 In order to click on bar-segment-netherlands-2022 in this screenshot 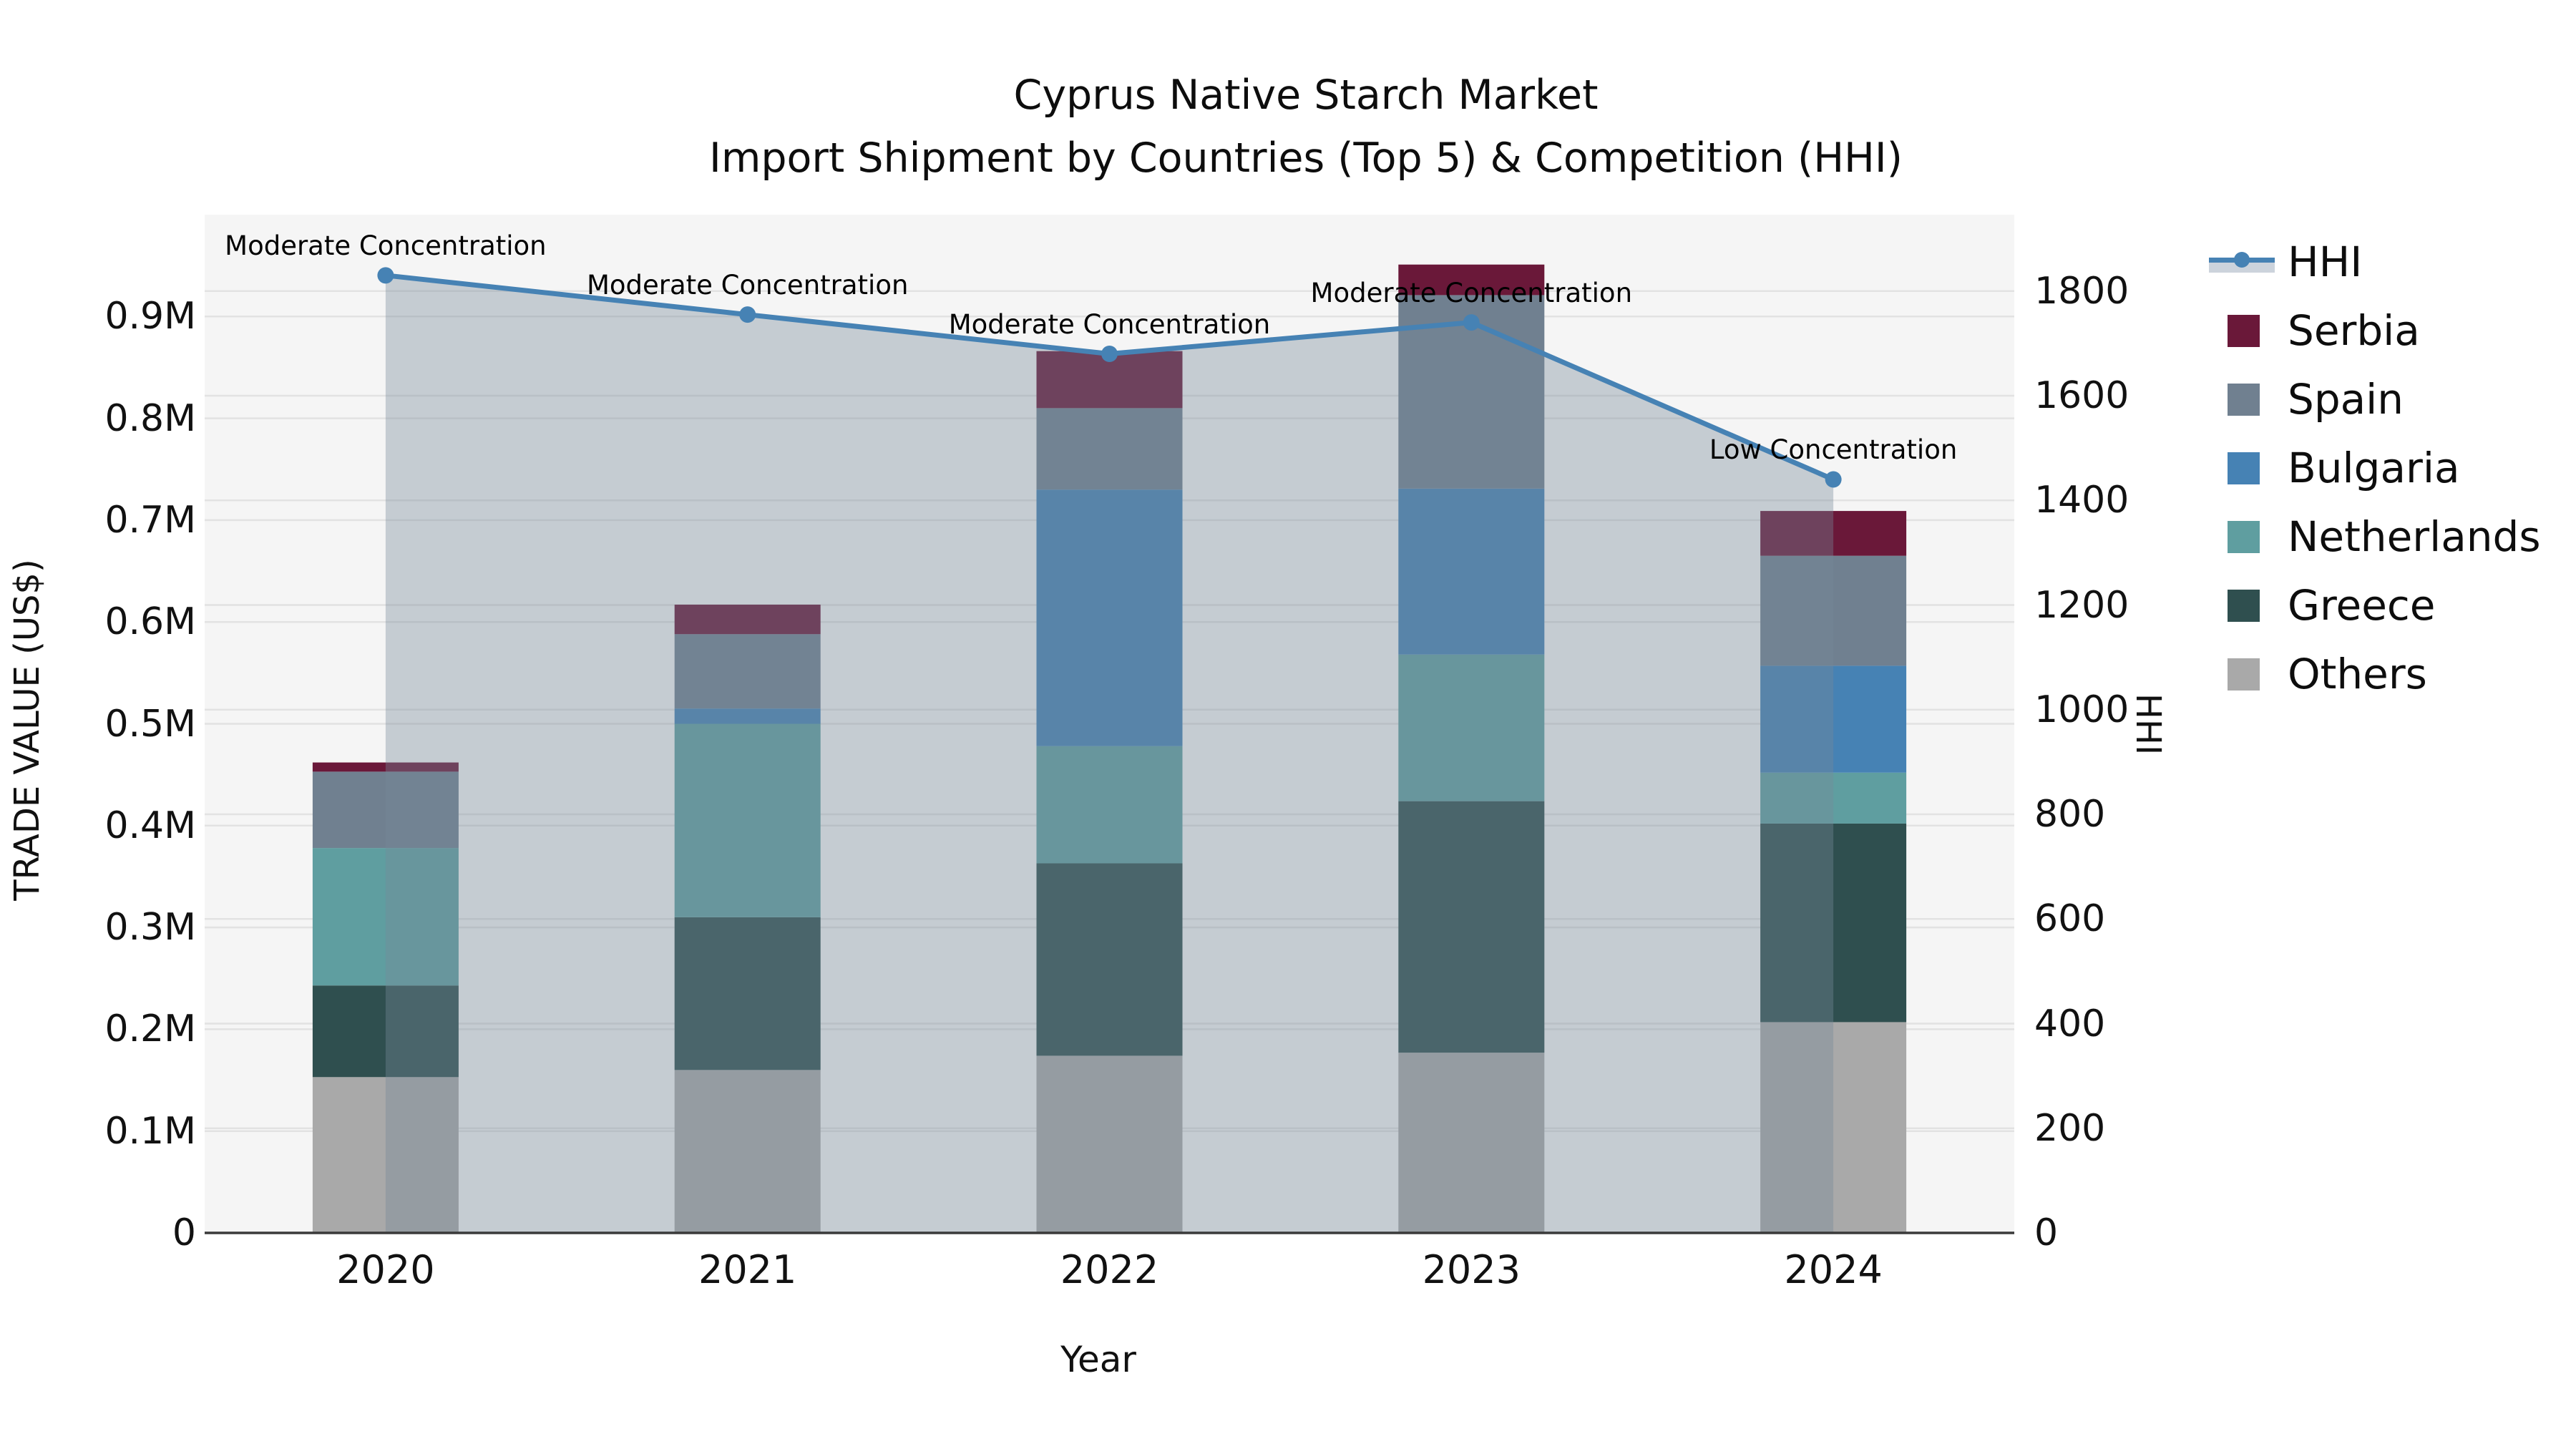, I will do `click(1109, 805)`.